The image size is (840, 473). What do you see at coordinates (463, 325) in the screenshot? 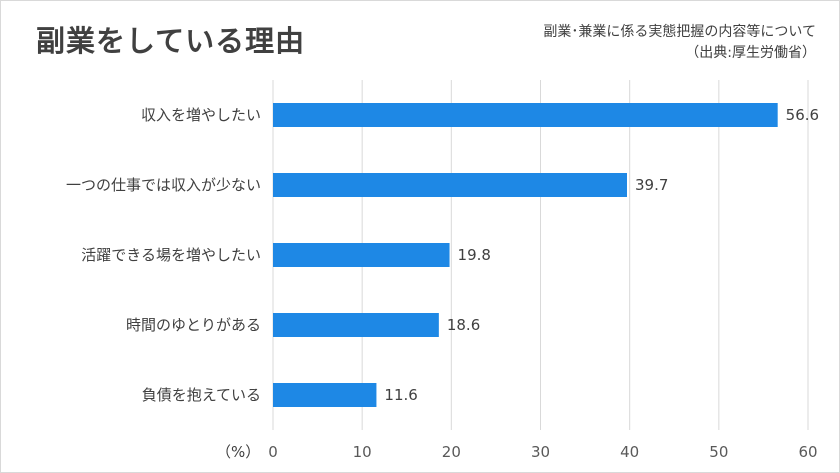
I see `value-label: 18.6` at bounding box center [463, 325].